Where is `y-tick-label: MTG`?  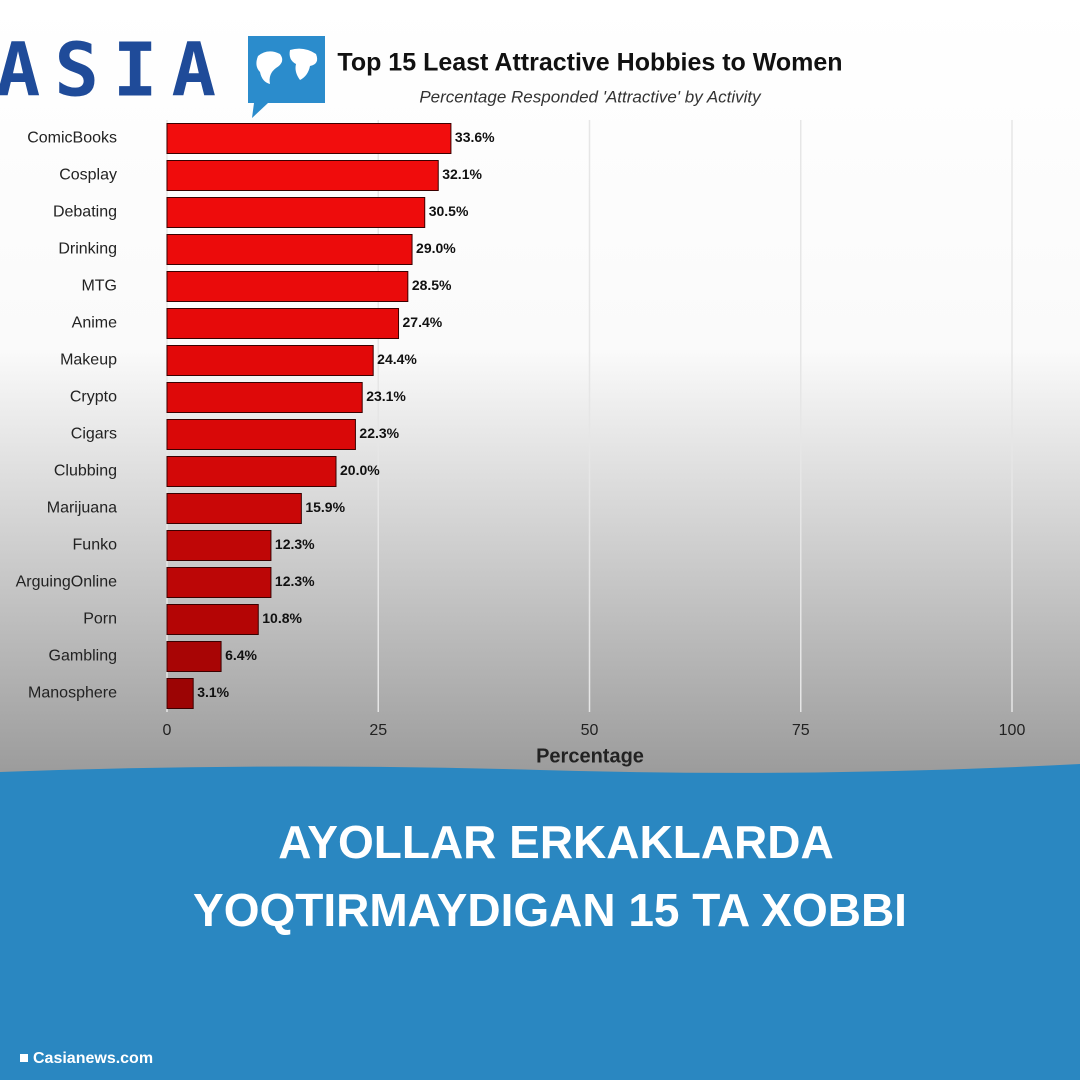
y-tick-label: MTG is located at coordinates (99, 286).